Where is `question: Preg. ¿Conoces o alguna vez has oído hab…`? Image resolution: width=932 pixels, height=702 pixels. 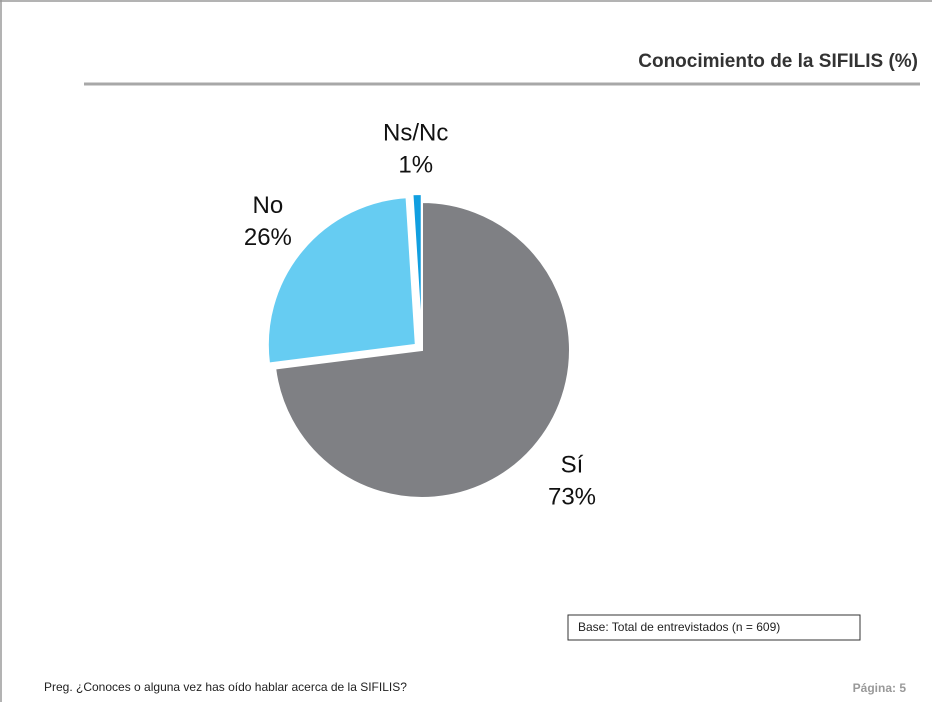
question: Preg. ¿Conoces o alguna vez has oído hab… is located at coordinates (225, 687).